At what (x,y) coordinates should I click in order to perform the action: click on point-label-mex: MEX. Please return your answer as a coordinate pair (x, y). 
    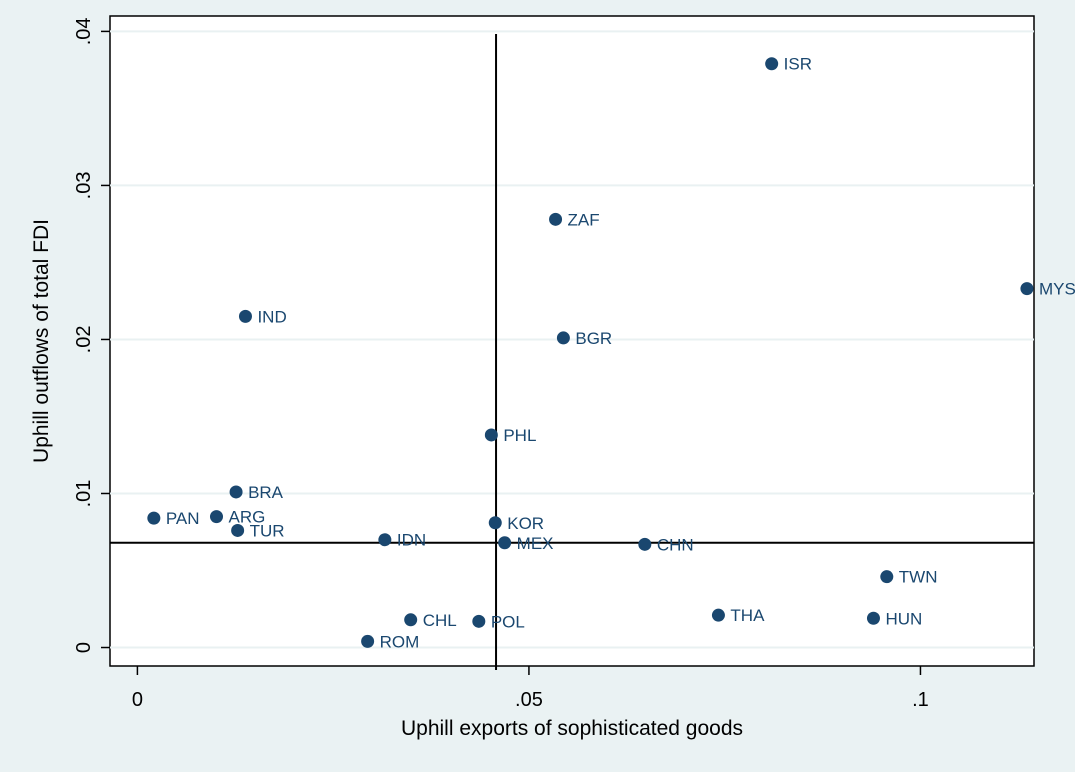
    Looking at the image, I should click on (535, 543).